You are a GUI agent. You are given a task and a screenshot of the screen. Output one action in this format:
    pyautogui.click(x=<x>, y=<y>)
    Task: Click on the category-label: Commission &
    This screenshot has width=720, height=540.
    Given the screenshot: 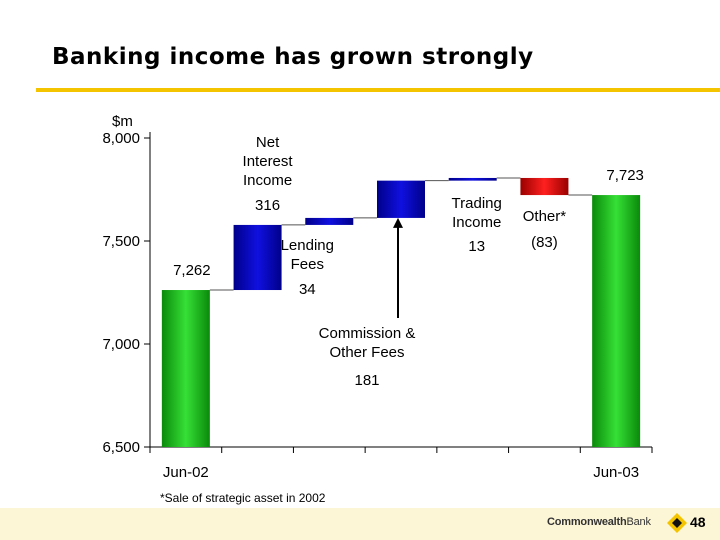 What is the action you would take?
    pyautogui.click(x=367, y=333)
    